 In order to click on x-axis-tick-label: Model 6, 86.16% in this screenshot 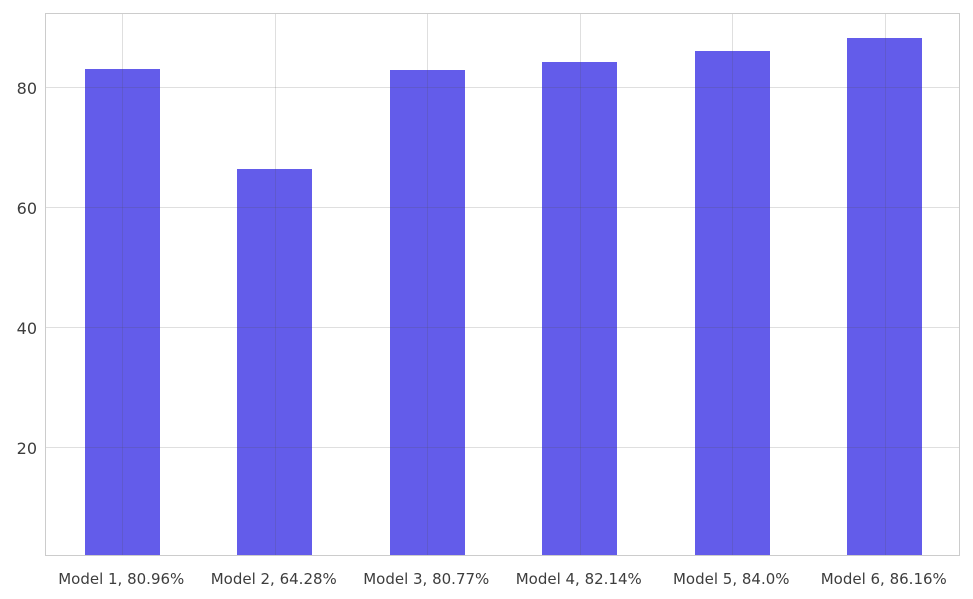, I will do `click(883, 579)`.